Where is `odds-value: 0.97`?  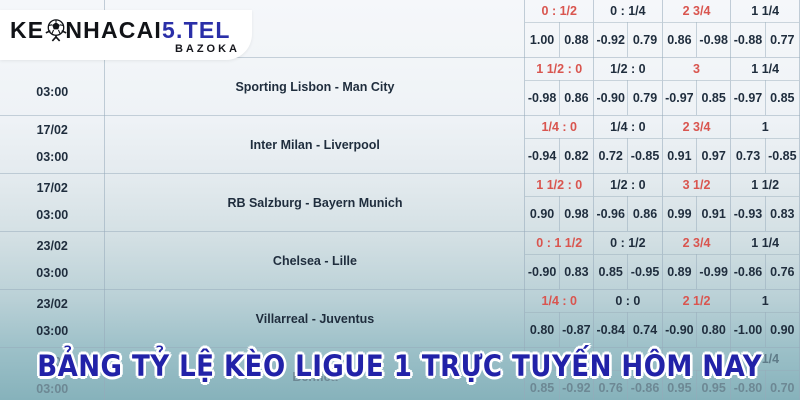
odds-value: 0.97 is located at coordinates (713, 156).